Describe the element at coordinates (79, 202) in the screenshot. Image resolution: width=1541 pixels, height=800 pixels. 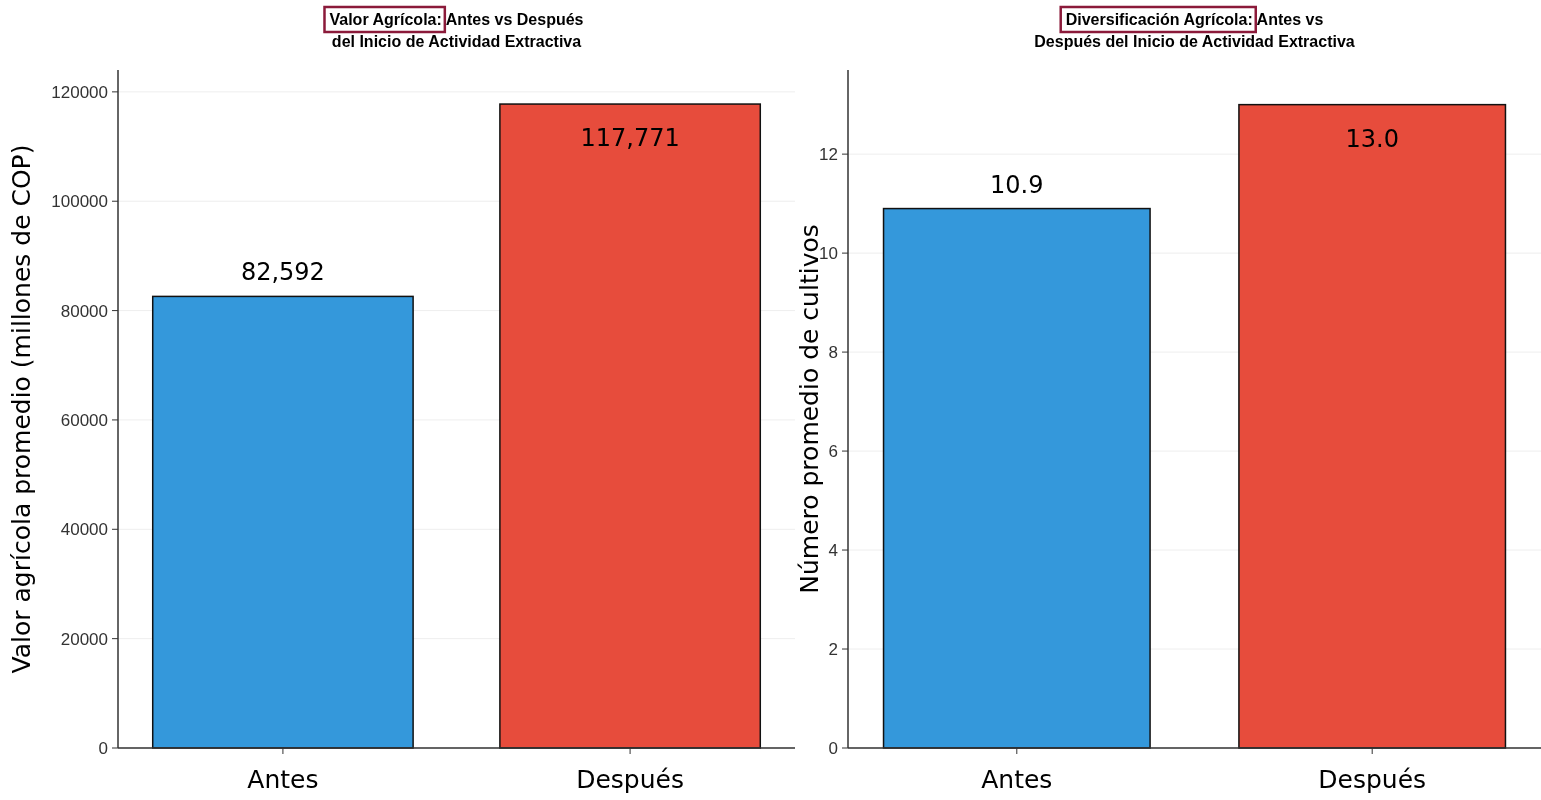
I see `y-tick-label: 100000` at that location.